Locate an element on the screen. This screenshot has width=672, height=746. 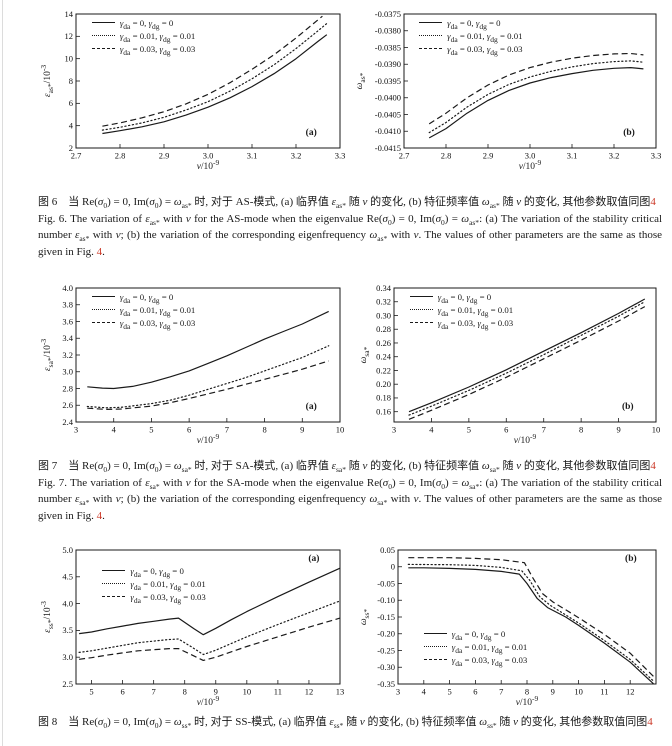
text-segment: 时, 对于 SS-模式, (a) 临界值 is located at coordinates (260, 722).